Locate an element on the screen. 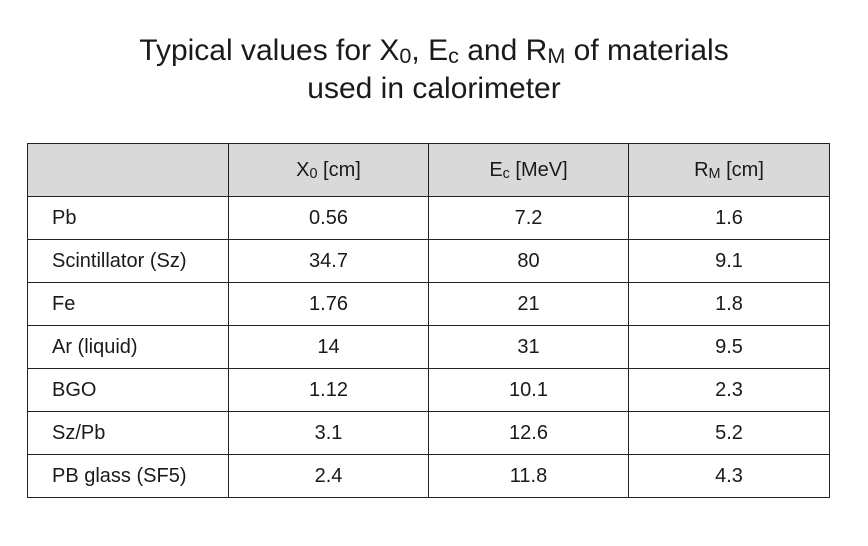 Image resolution: width=868 pixels, height=546 pixels. header-ec-subscript: c is located at coordinates (506, 173).